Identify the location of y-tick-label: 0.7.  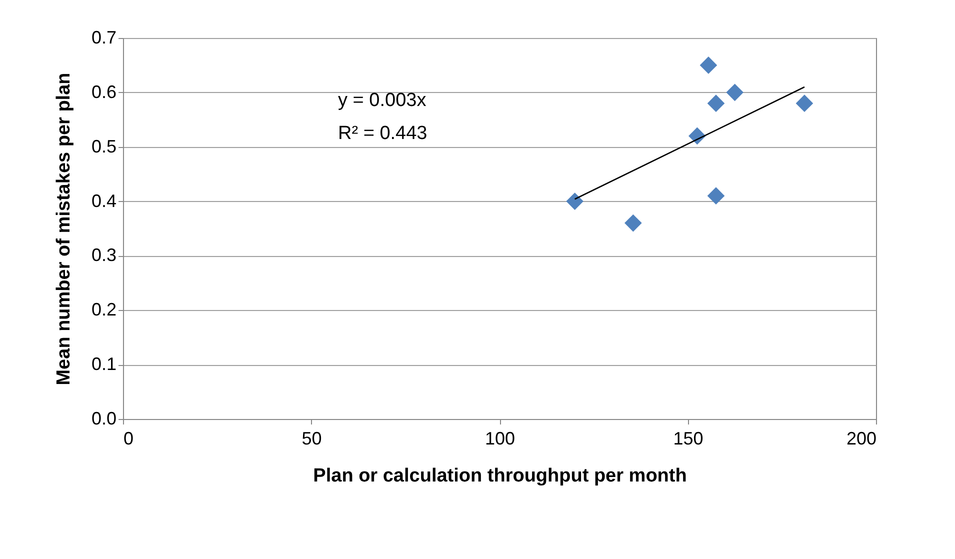
(103, 38).